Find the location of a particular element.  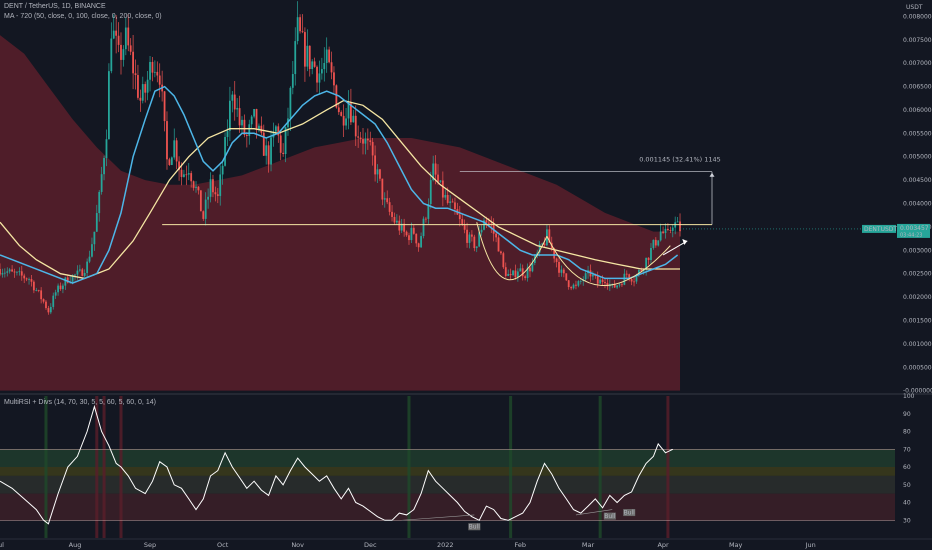

time-tick-label: Sep is located at coordinates (150, 545).